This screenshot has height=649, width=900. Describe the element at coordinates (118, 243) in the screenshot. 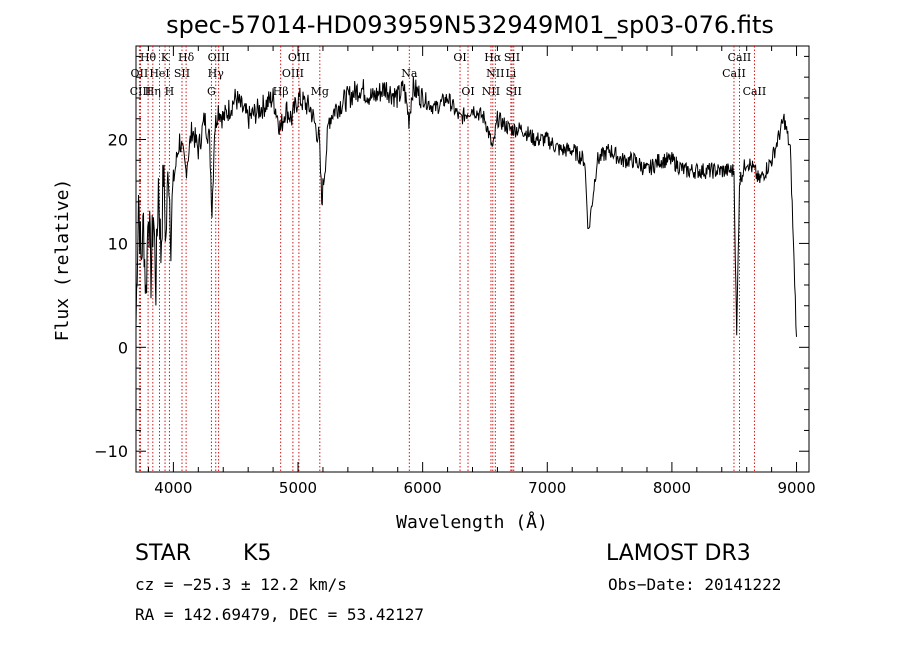

I see `y-tick-label: 10` at that location.